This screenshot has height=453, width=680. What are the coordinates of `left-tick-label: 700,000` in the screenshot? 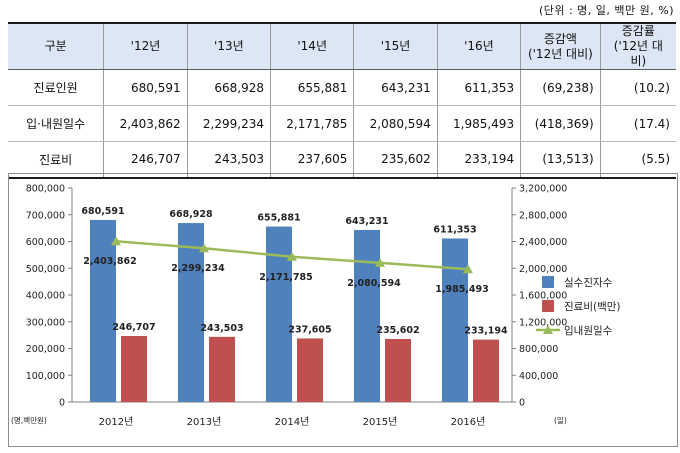 It's located at (45, 215).